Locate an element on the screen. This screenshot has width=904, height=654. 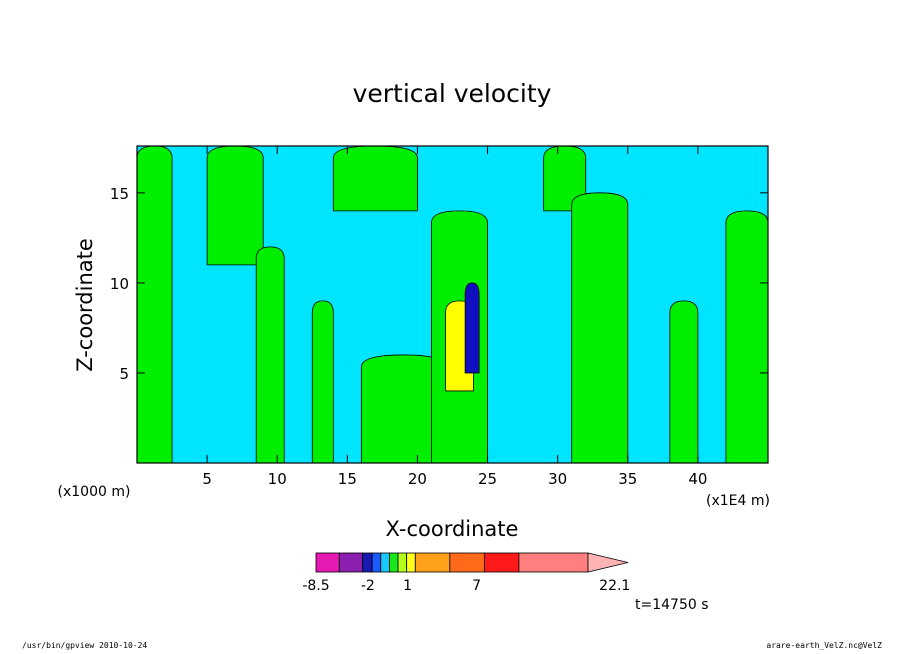
colorbar-label: -2 is located at coordinates (368, 586).